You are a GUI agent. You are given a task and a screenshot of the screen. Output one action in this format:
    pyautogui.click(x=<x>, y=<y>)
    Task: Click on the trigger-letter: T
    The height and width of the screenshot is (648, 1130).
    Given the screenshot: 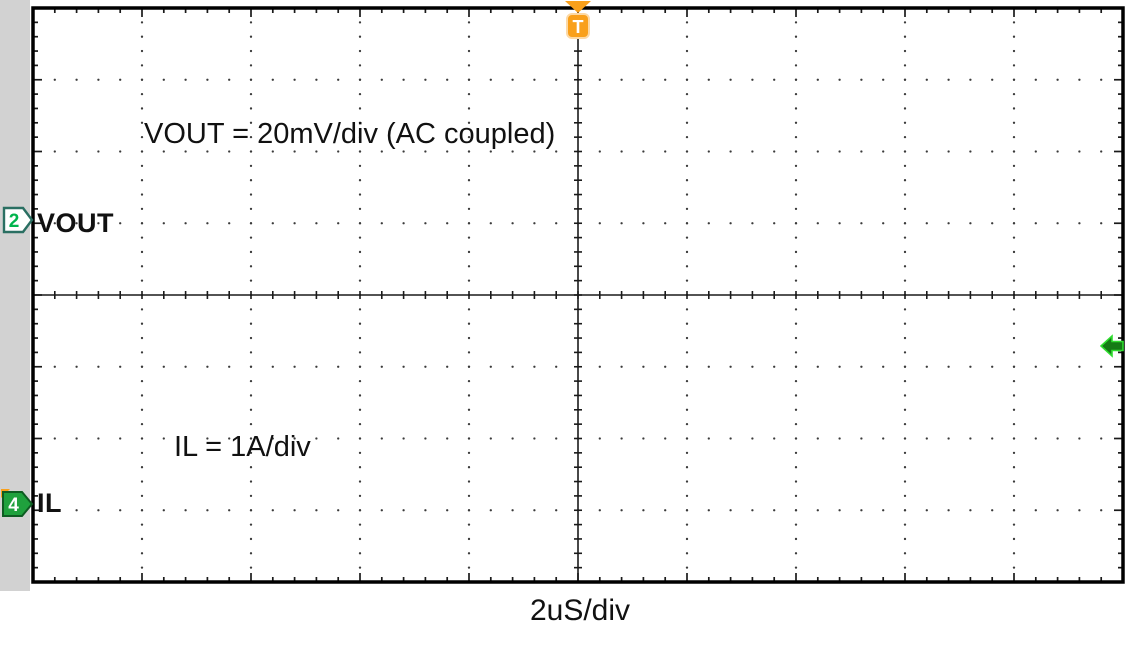 What is the action you would take?
    pyautogui.click(x=578, y=27)
    